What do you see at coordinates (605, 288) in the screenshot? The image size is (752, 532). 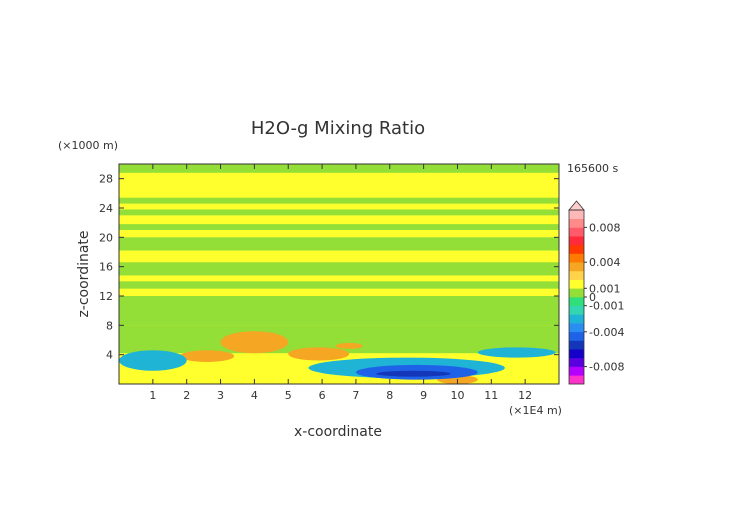 I see `colorbar-label: 0.001` at bounding box center [605, 288].